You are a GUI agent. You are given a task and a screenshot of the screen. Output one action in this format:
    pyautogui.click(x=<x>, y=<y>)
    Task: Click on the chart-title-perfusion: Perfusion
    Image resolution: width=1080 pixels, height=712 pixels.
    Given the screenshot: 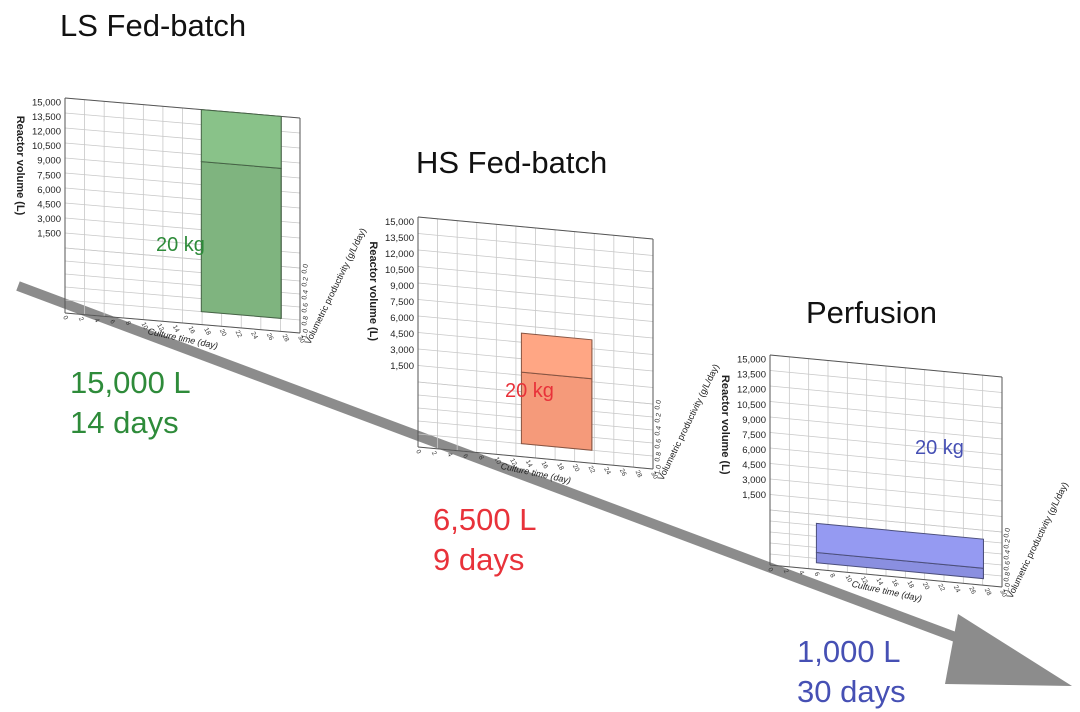 What is the action you would take?
    pyautogui.click(x=871, y=312)
    